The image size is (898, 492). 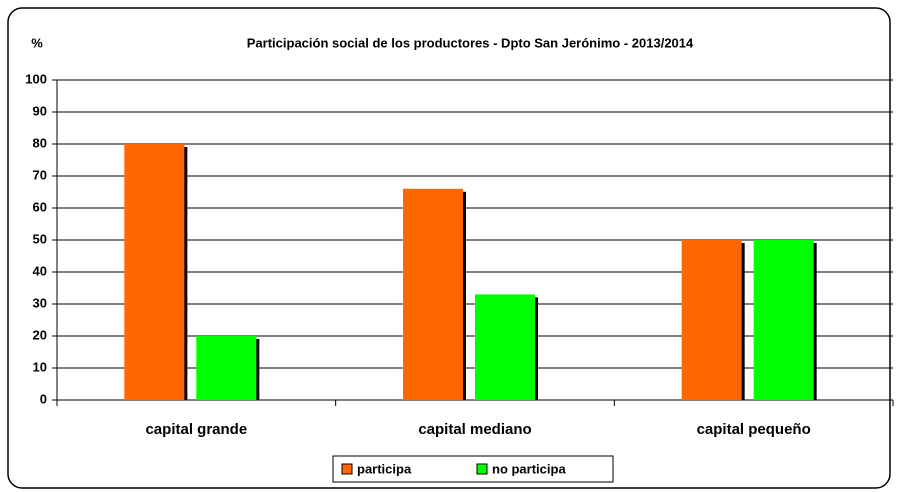 I want to click on y-tick-label: 50, so click(x=40, y=238).